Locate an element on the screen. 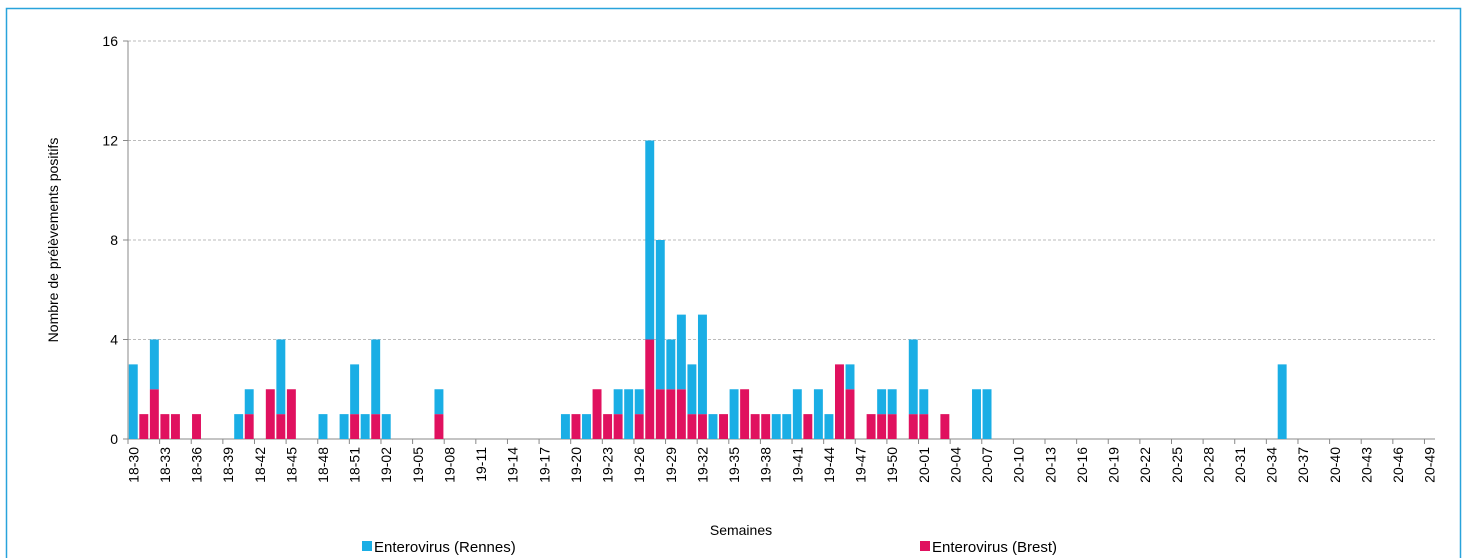 This screenshot has height=558, width=1468. y-tick-label: 4 is located at coordinates (114, 340).